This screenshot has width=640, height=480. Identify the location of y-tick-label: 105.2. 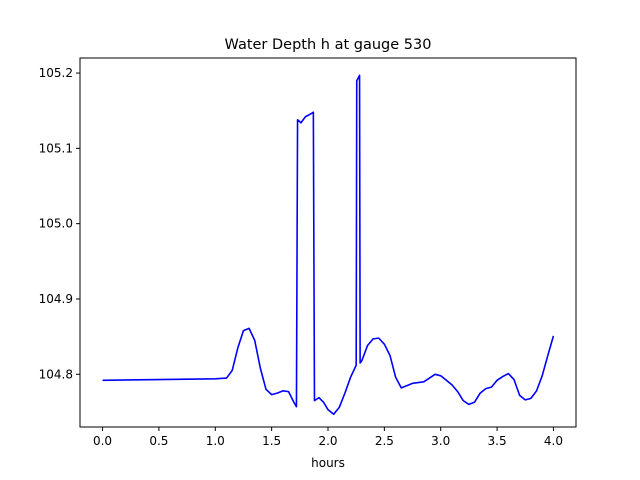
(56, 73).